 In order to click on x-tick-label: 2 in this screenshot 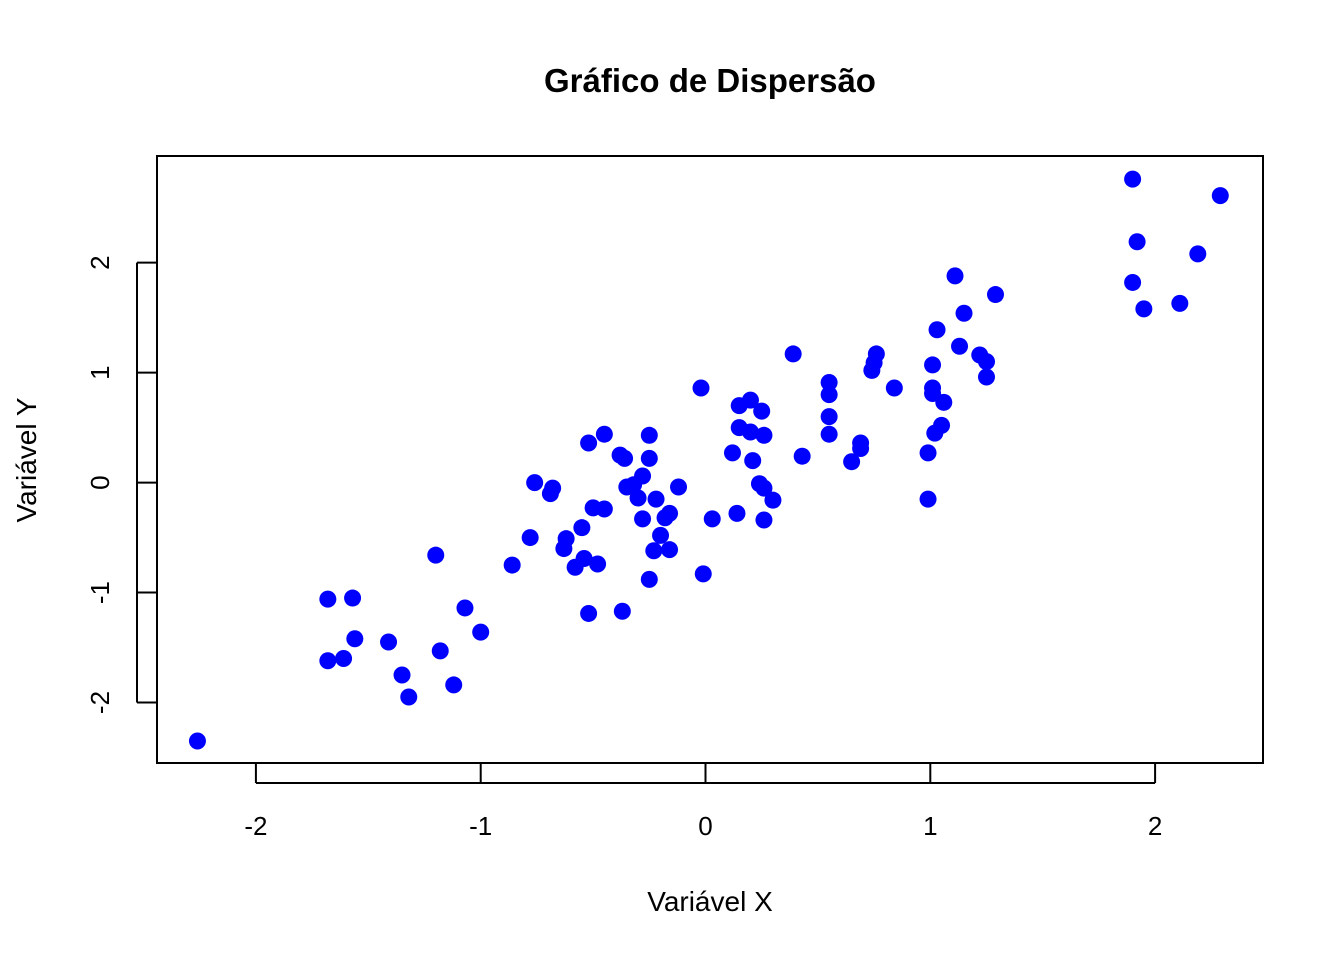, I will do `click(1155, 826)`.